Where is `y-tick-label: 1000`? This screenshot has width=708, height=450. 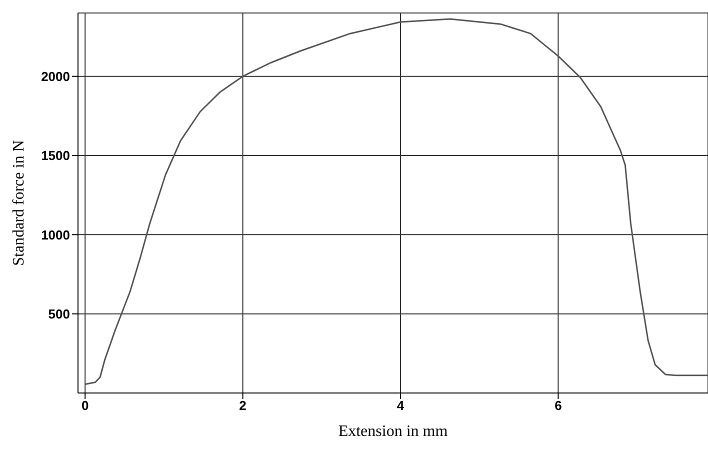
y-tick-label: 1000 is located at coordinates (55, 234).